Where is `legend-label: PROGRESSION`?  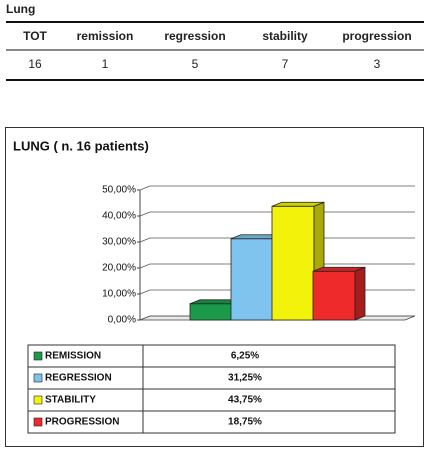
legend-label: PROGRESSION is located at coordinates (82, 422).